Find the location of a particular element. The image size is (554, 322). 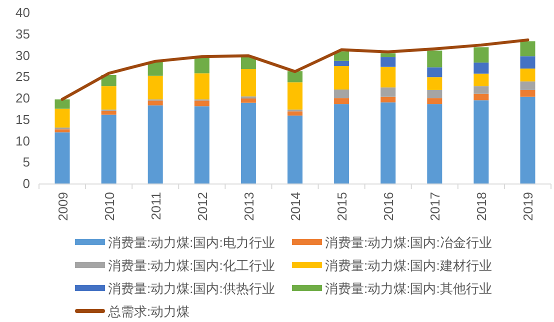

legend-label: 消费量:动力煤:国内:电力行业 is located at coordinates (191, 242).